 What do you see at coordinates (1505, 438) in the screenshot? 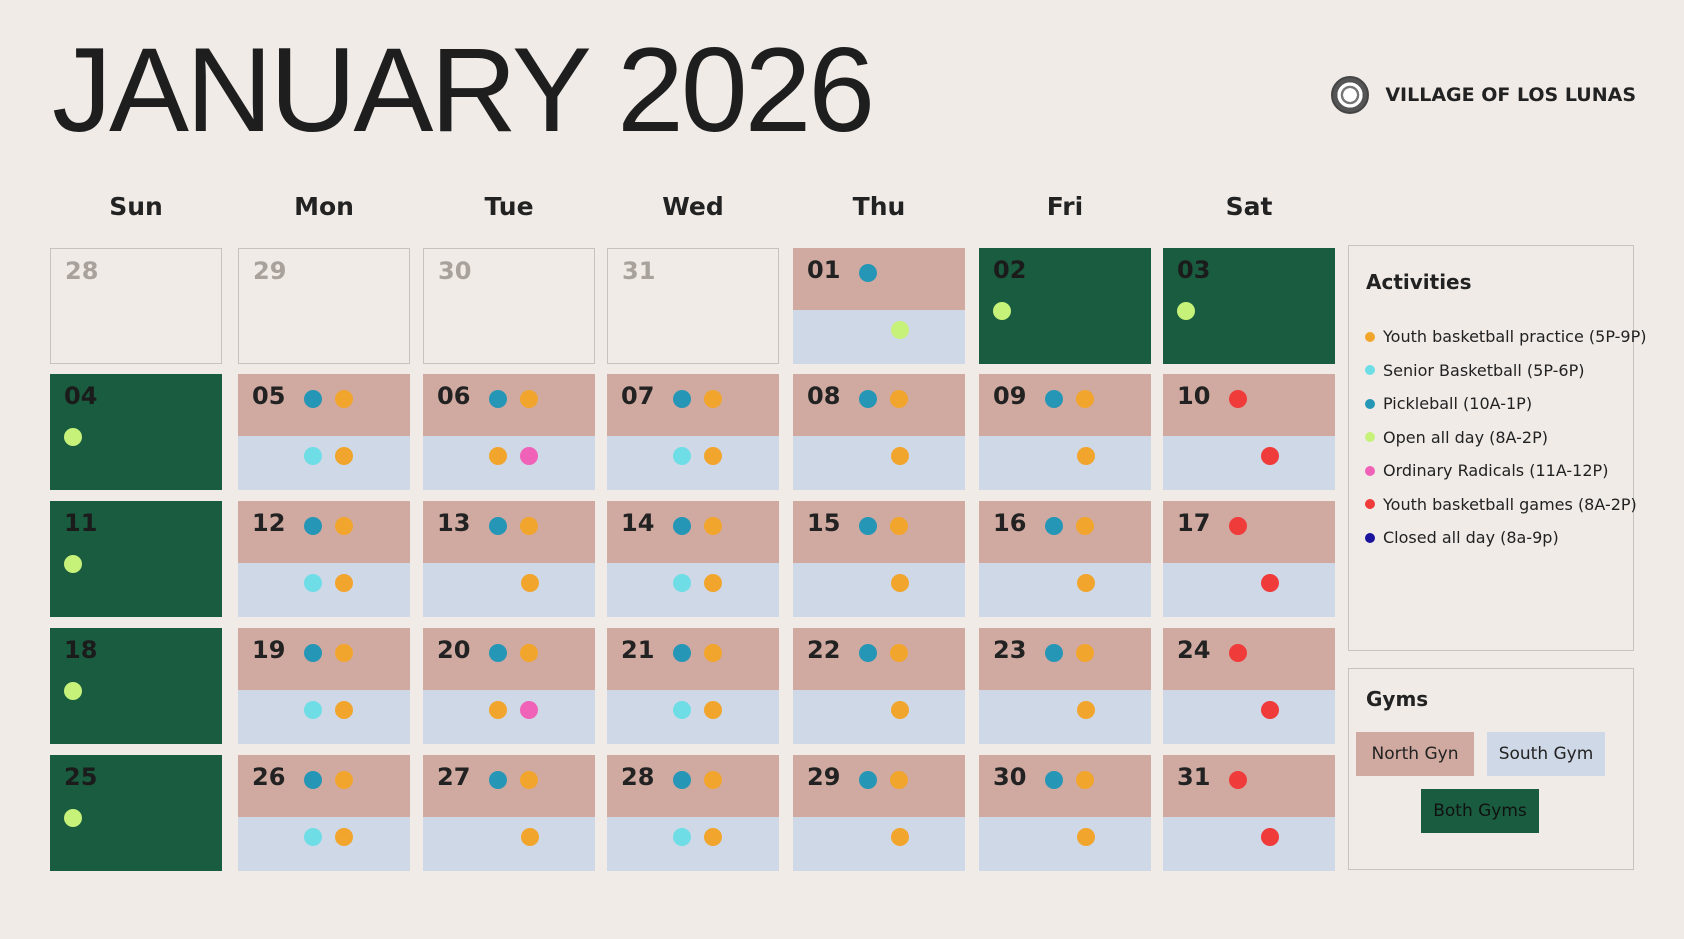
I see `legend-item-open-all-day: Open all day (8A-2P)` at bounding box center [1505, 438].